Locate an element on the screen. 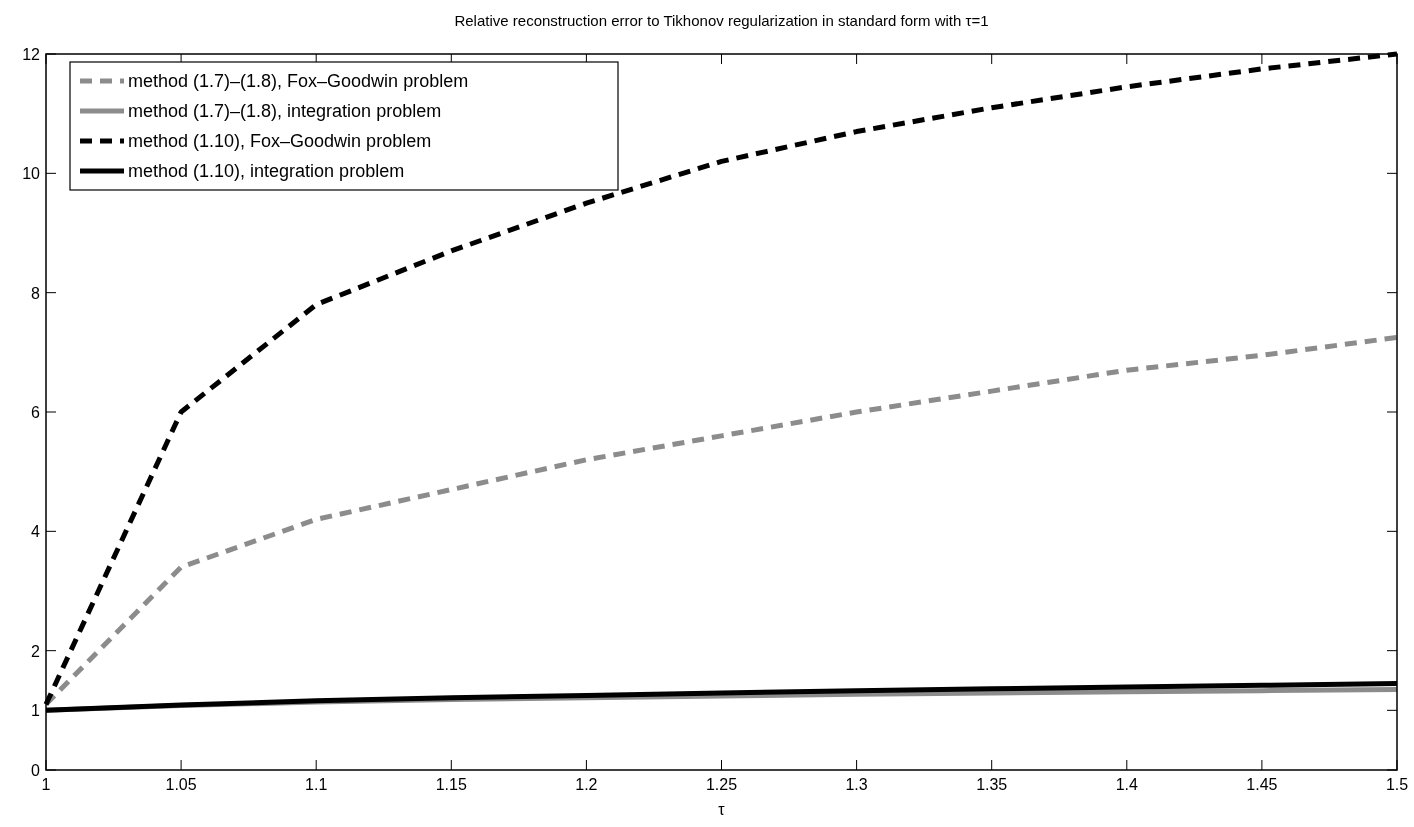 This screenshot has width=1414, height=827. x-tick-label: 1.05 is located at coordinates (181, 784).